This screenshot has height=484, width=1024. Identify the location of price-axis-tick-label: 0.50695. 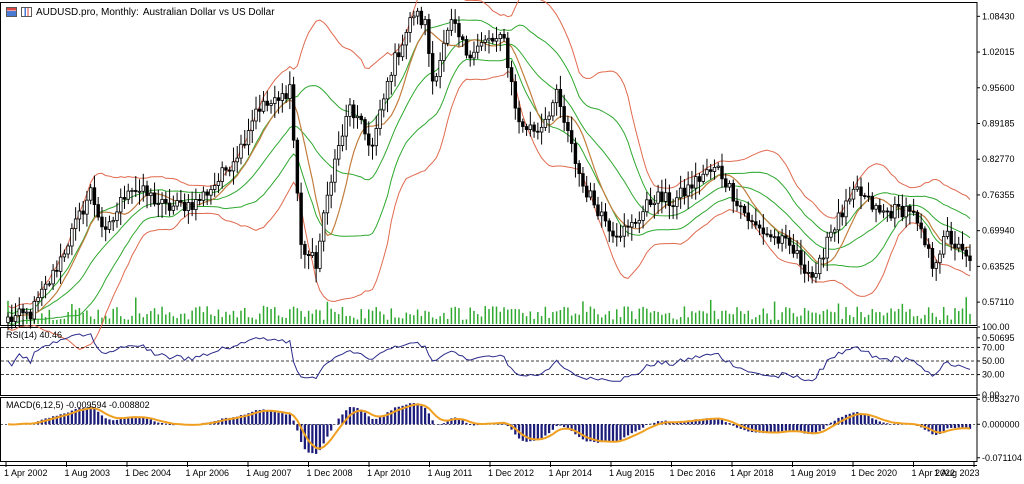
(998, 338).